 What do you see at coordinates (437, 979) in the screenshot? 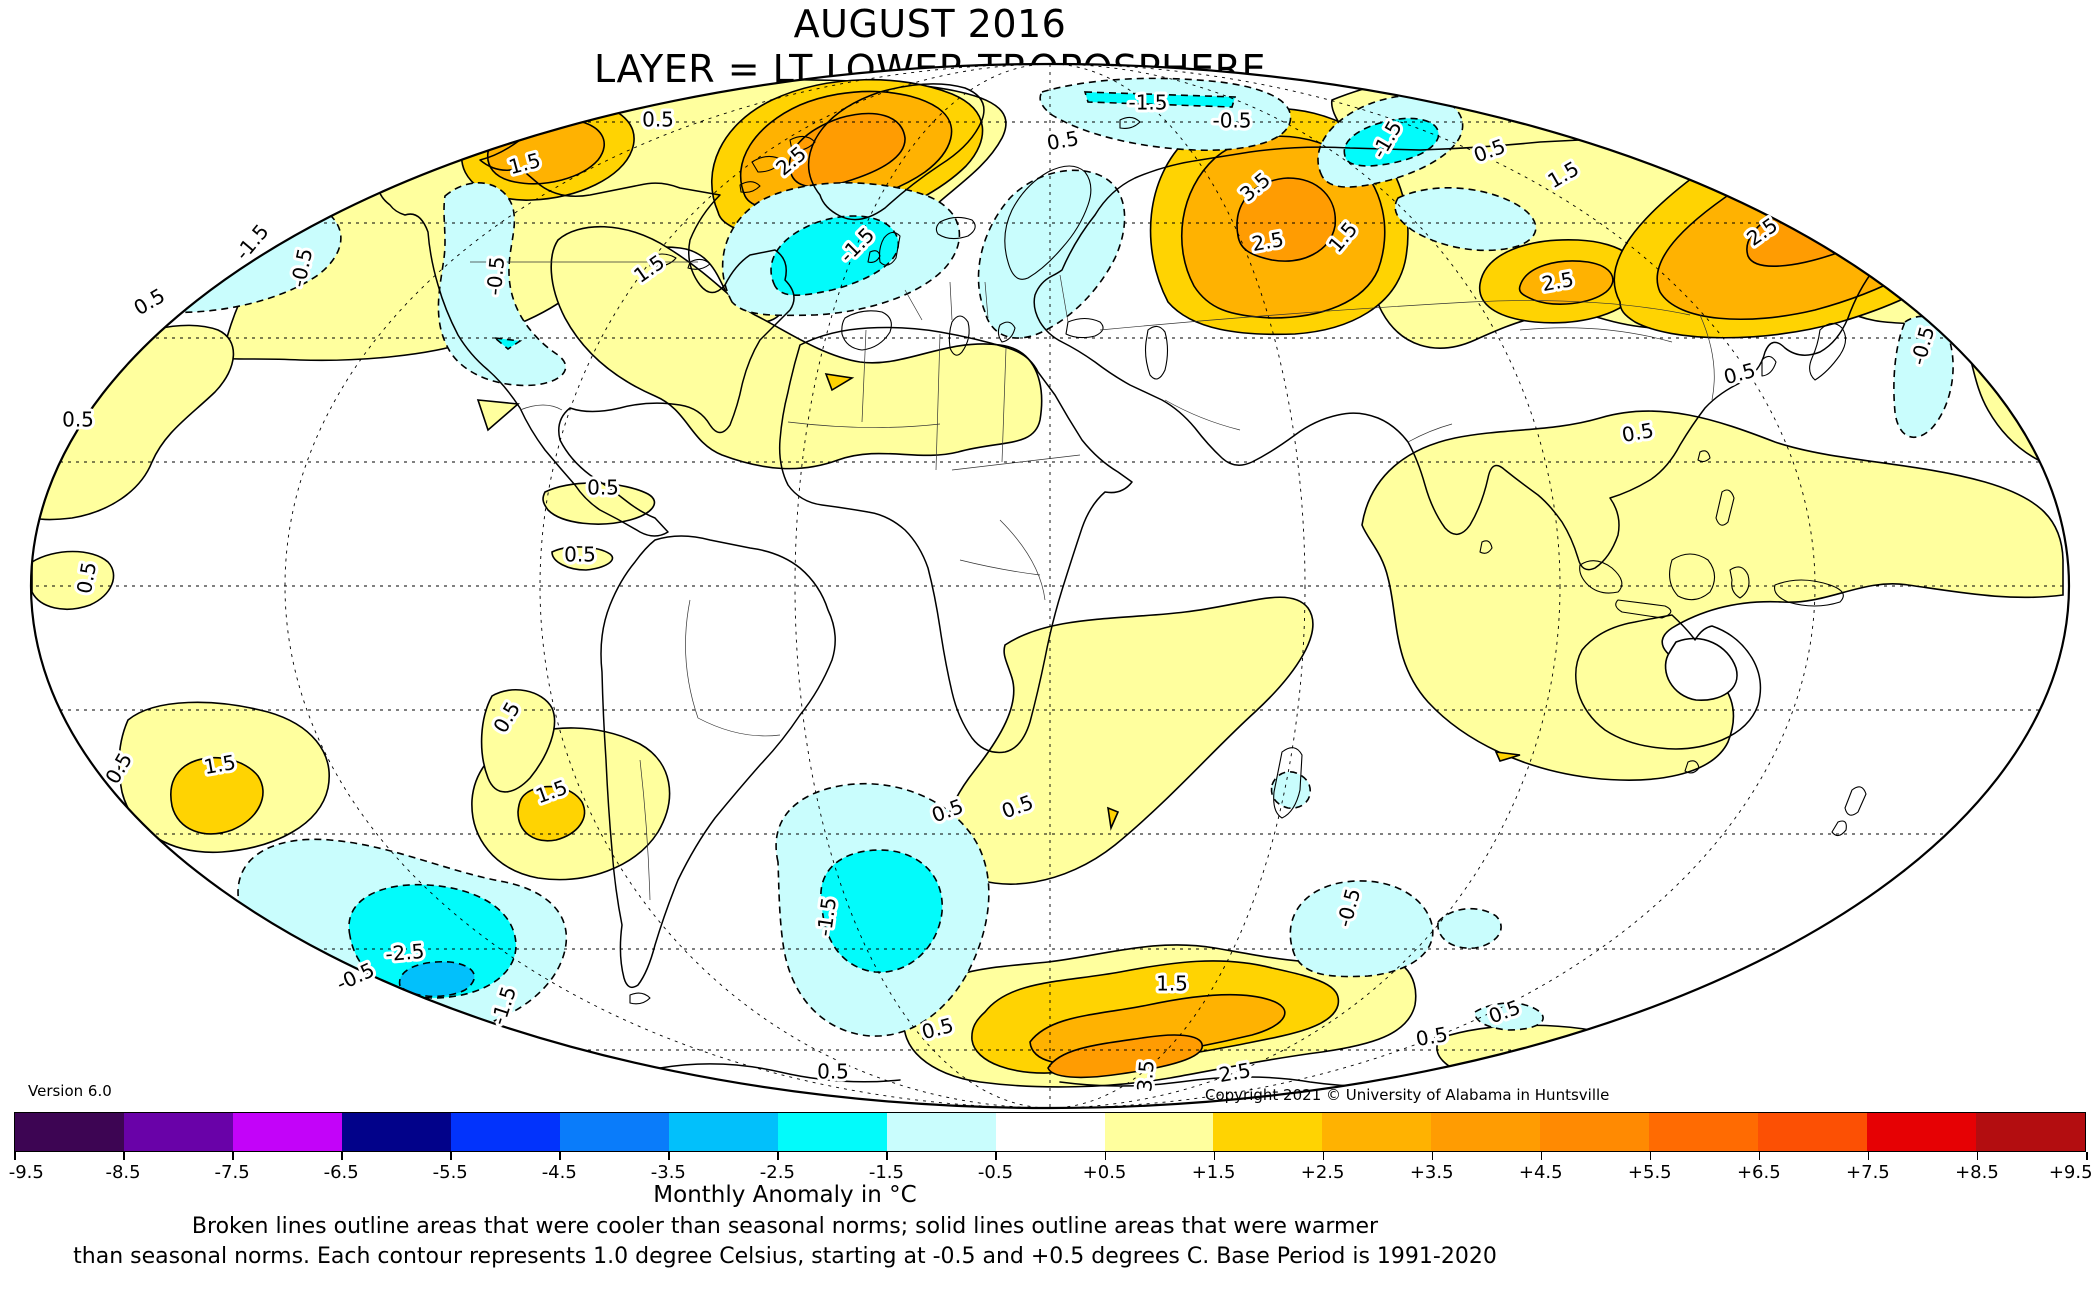
I see `cool-peak-south-pacific` at bounding box center [437, 979].